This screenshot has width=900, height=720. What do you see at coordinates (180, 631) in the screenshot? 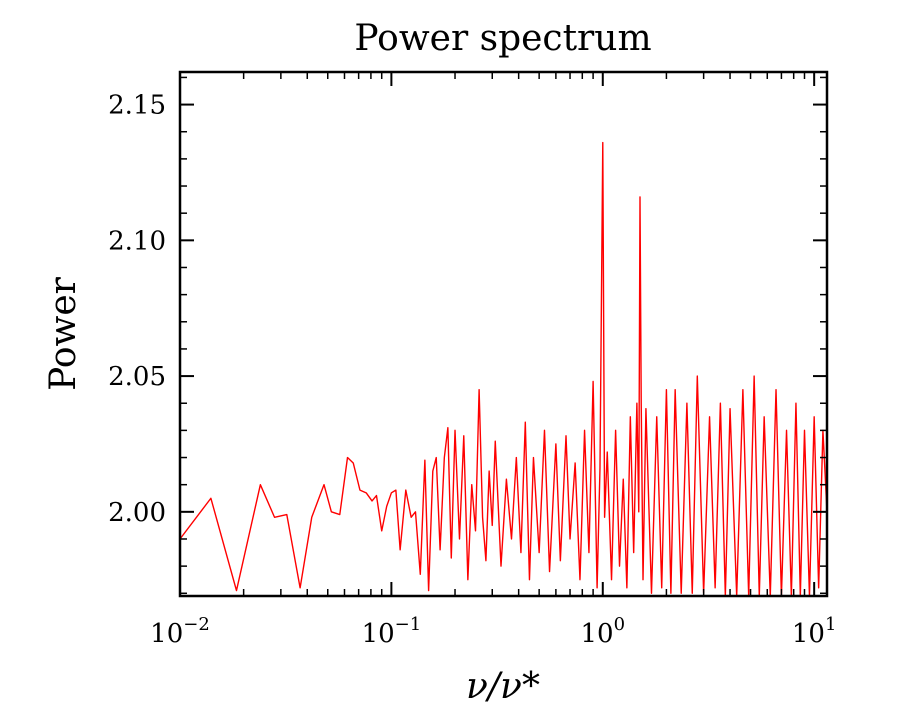
I see `x-tick-label: 10⁻²` at bounding box center [180, 631].